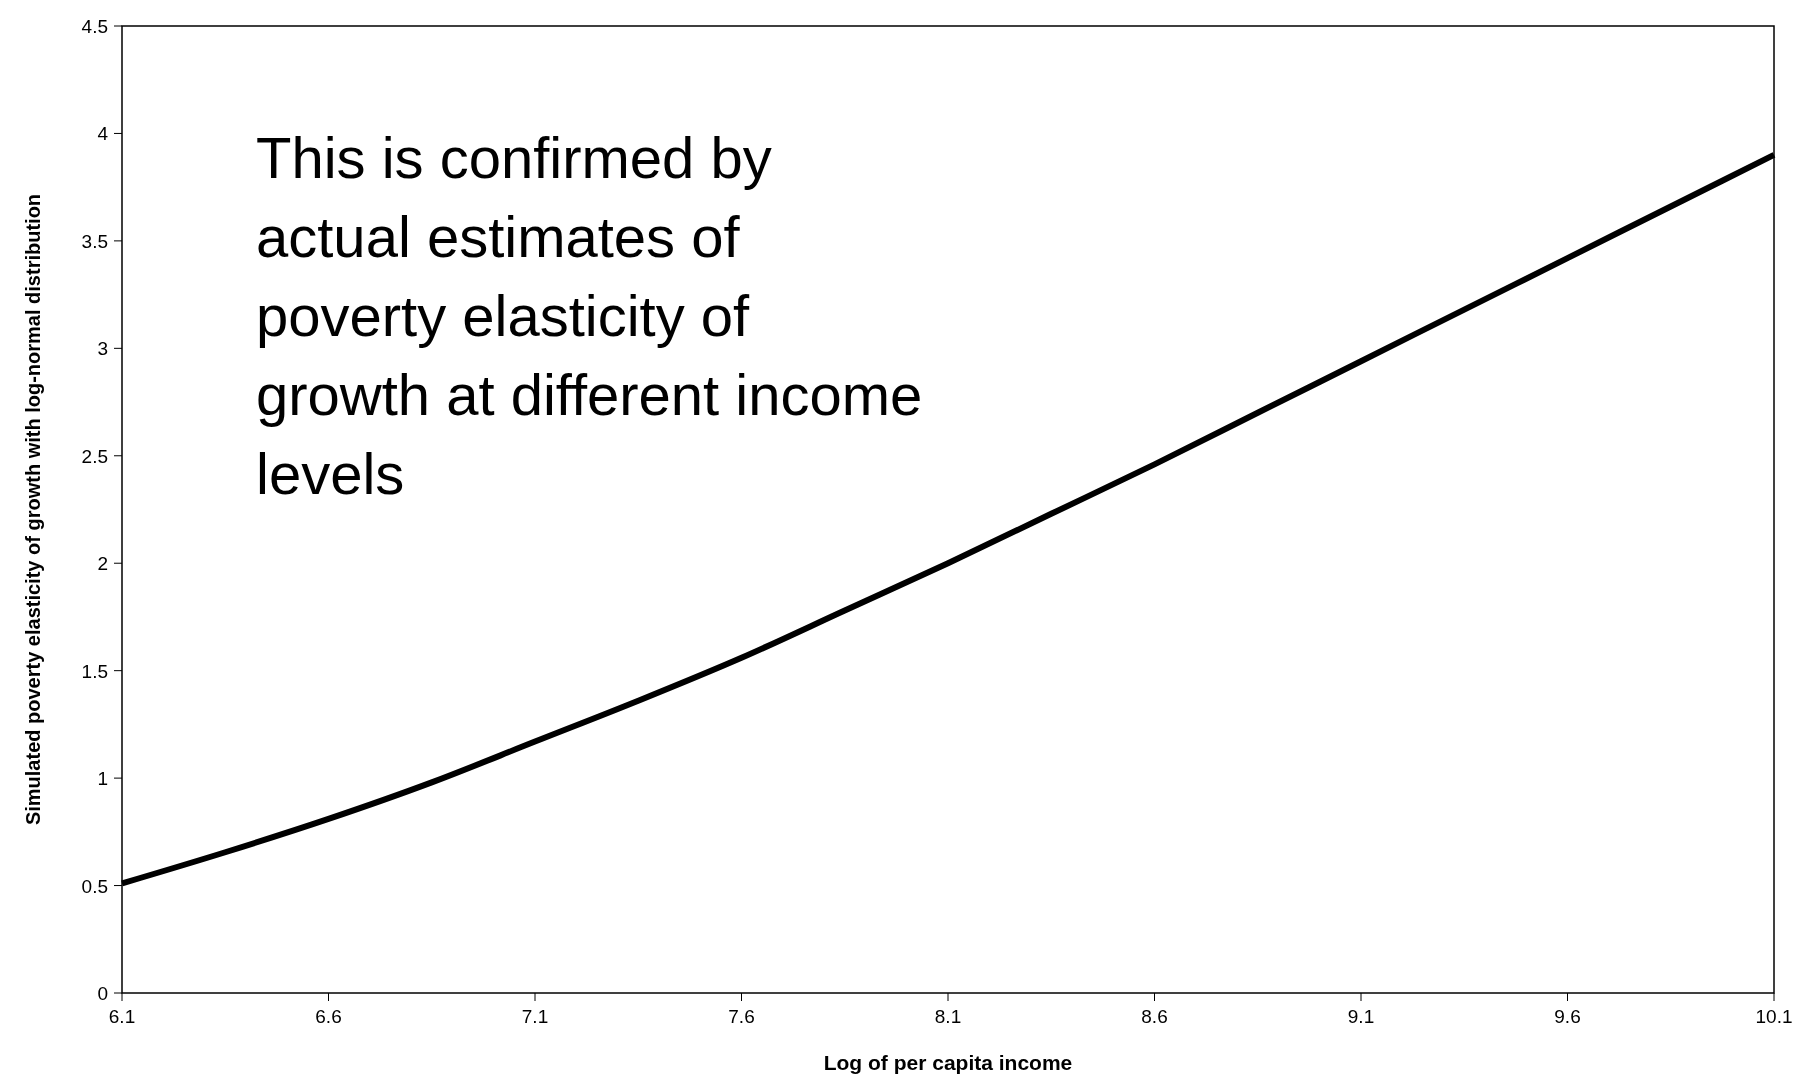  What do you see at coordinates (1567, 1016) in the screenshot?
I see `x-tick-label: 9.6` at bounding box center [1567, 1016].